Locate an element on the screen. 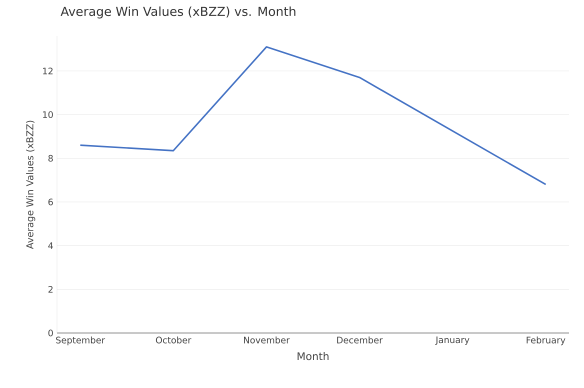 This screenshot has width=584, height=388. y-tick-label: 12 is located at coordinates (48, 71).